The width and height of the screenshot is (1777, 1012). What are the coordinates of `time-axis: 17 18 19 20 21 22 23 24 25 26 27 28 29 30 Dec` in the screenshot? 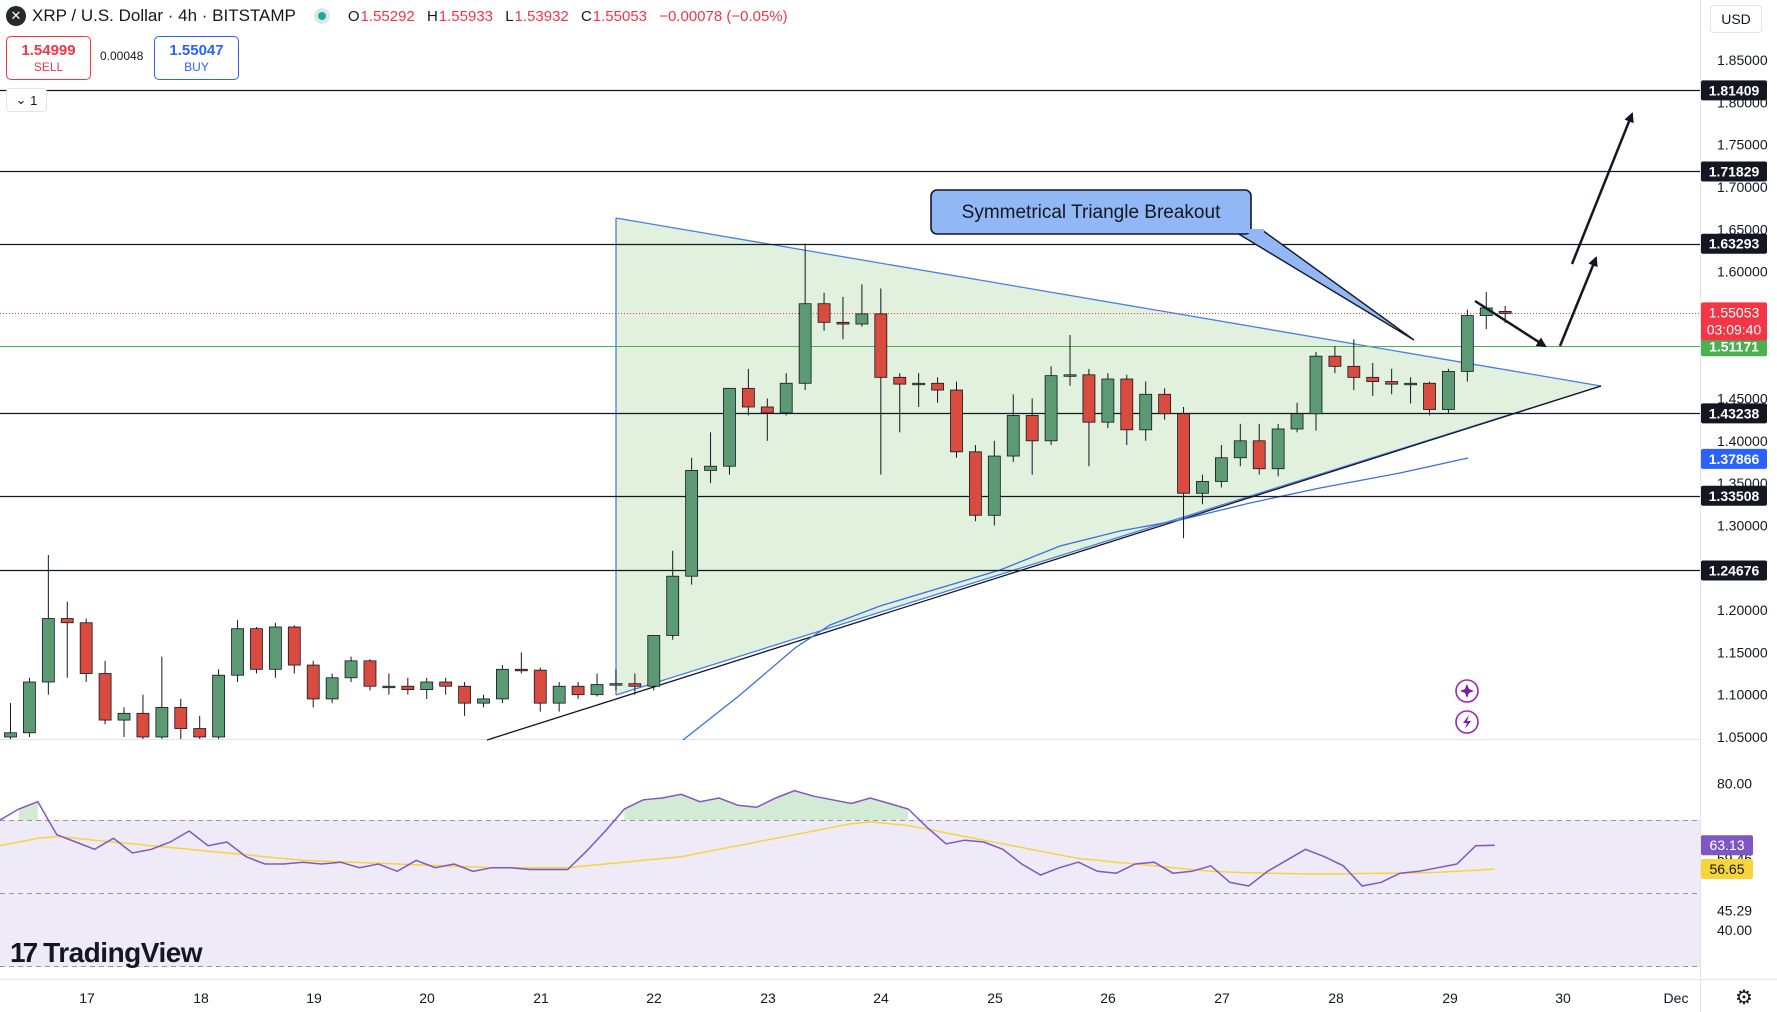 It's located at (883, 998).